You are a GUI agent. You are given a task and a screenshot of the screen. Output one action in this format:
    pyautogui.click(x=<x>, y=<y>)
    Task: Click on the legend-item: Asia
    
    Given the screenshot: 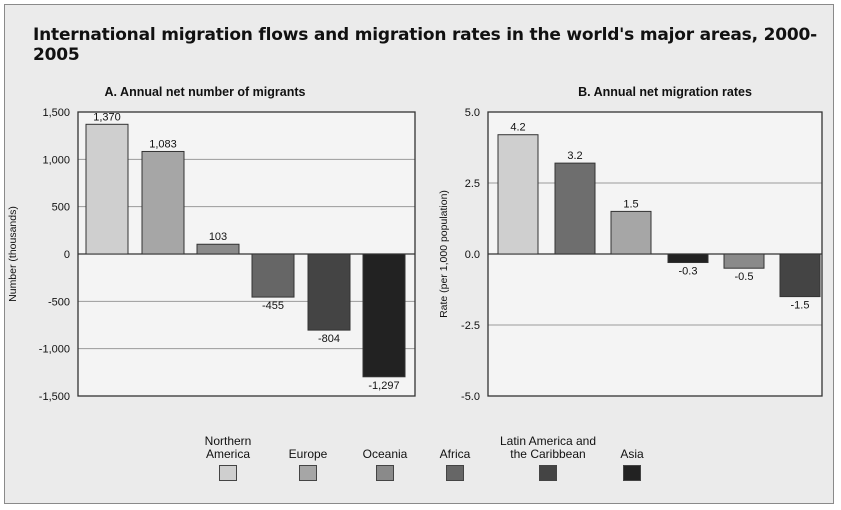 What is the action you would take?
    pyautogui.click(x=632, y=457)
    